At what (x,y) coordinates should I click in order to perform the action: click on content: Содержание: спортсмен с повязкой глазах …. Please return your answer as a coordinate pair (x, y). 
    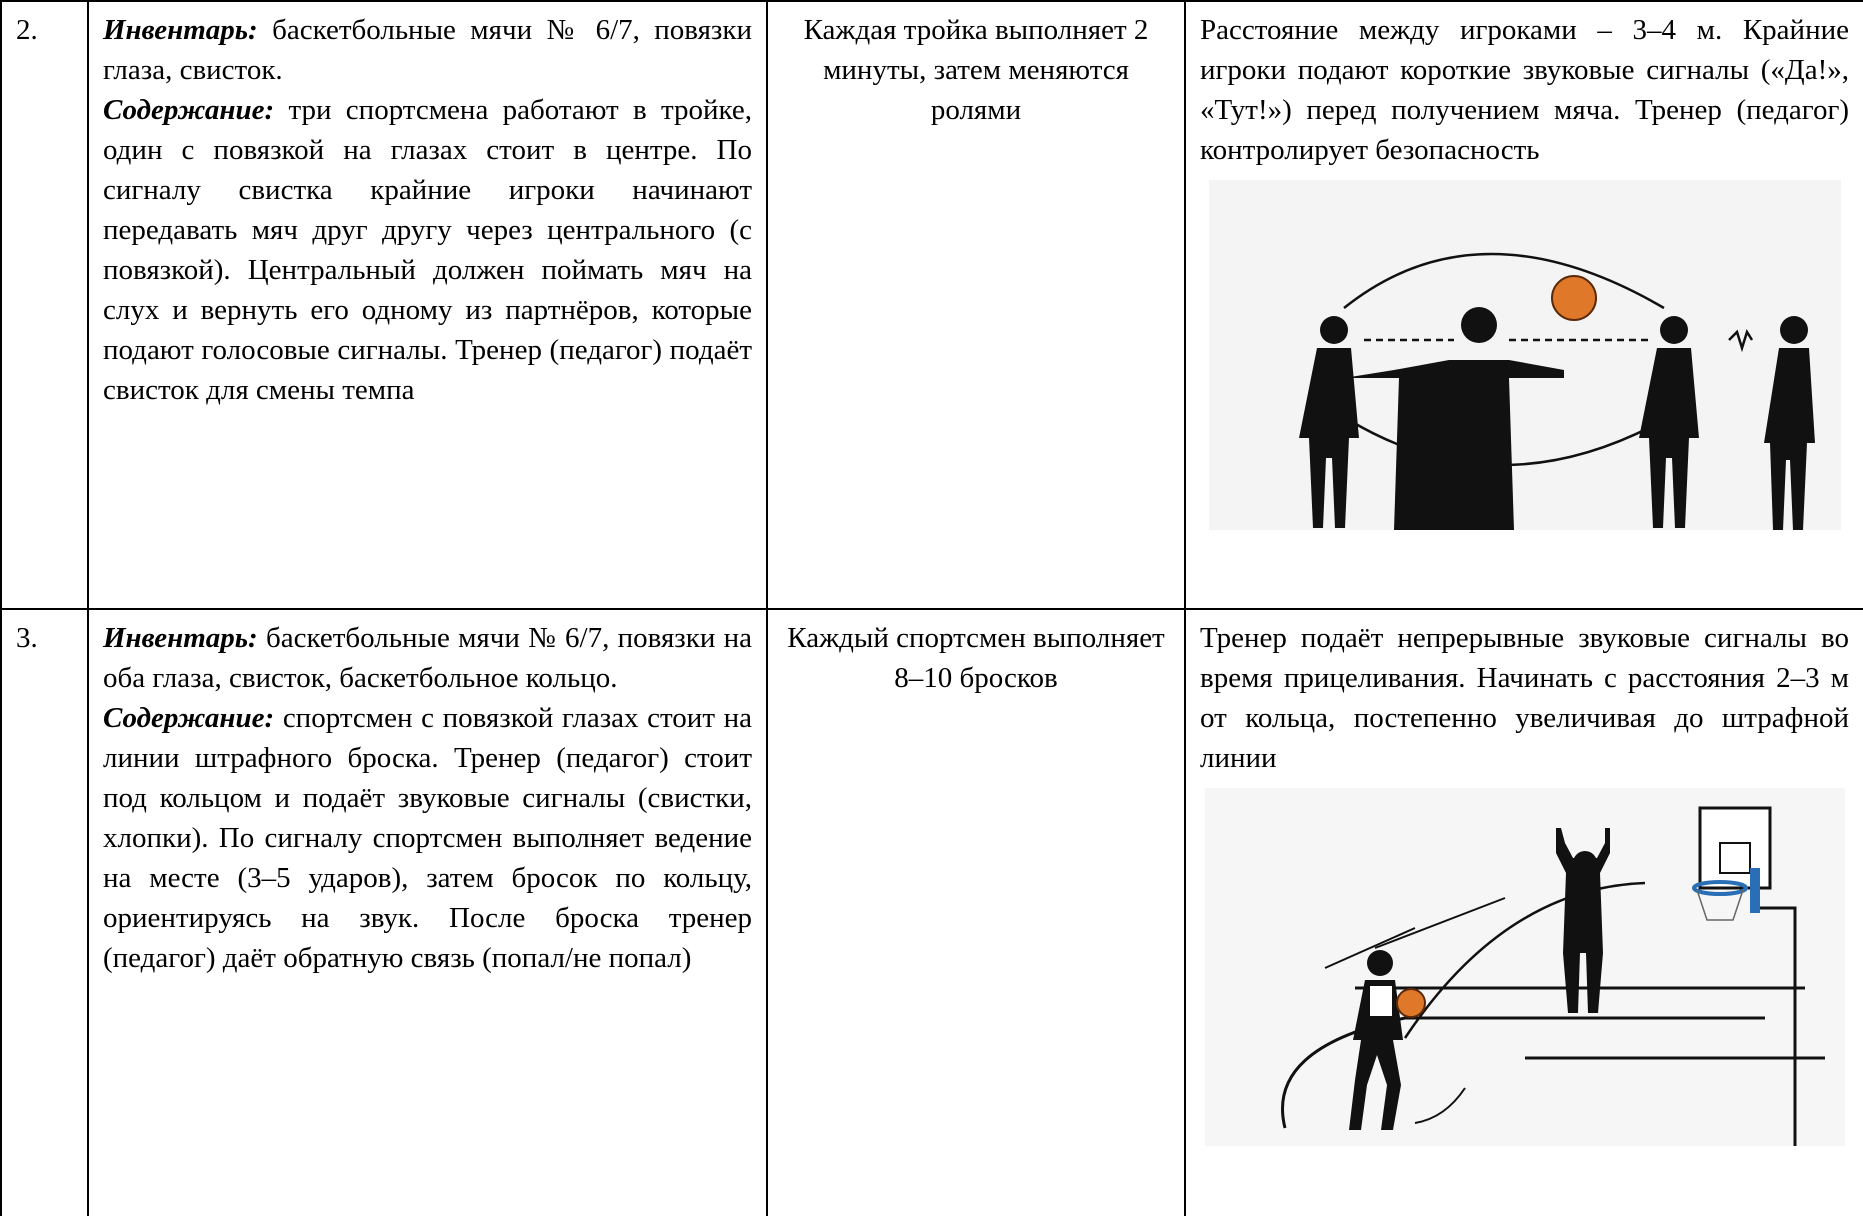
    Looking at the image, I should click on (427, 838).